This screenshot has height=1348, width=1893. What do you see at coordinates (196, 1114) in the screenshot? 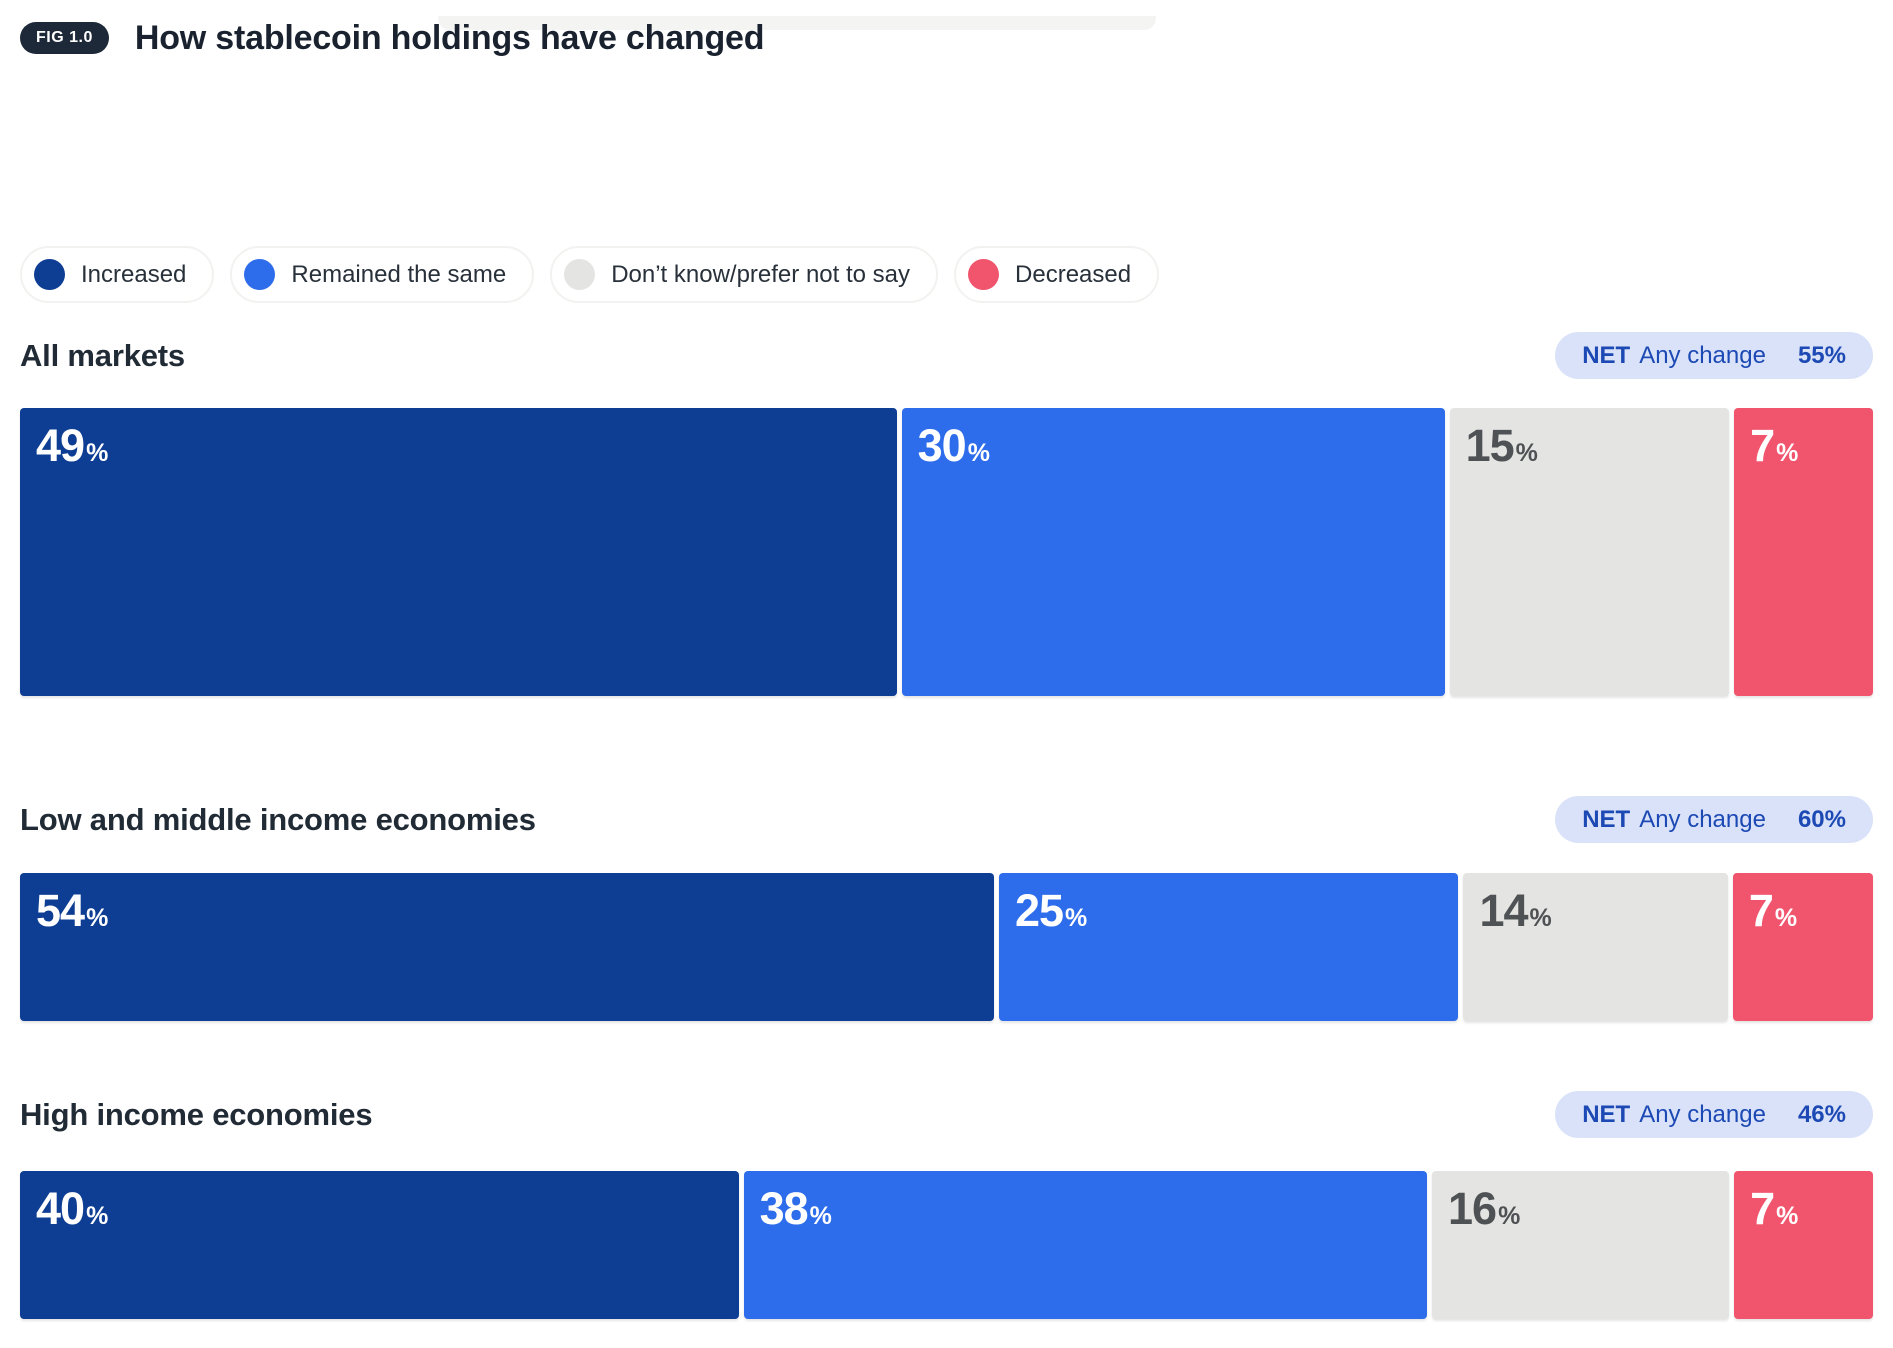
I see `section-title: High income economies` at bounding box center [196, 1114].